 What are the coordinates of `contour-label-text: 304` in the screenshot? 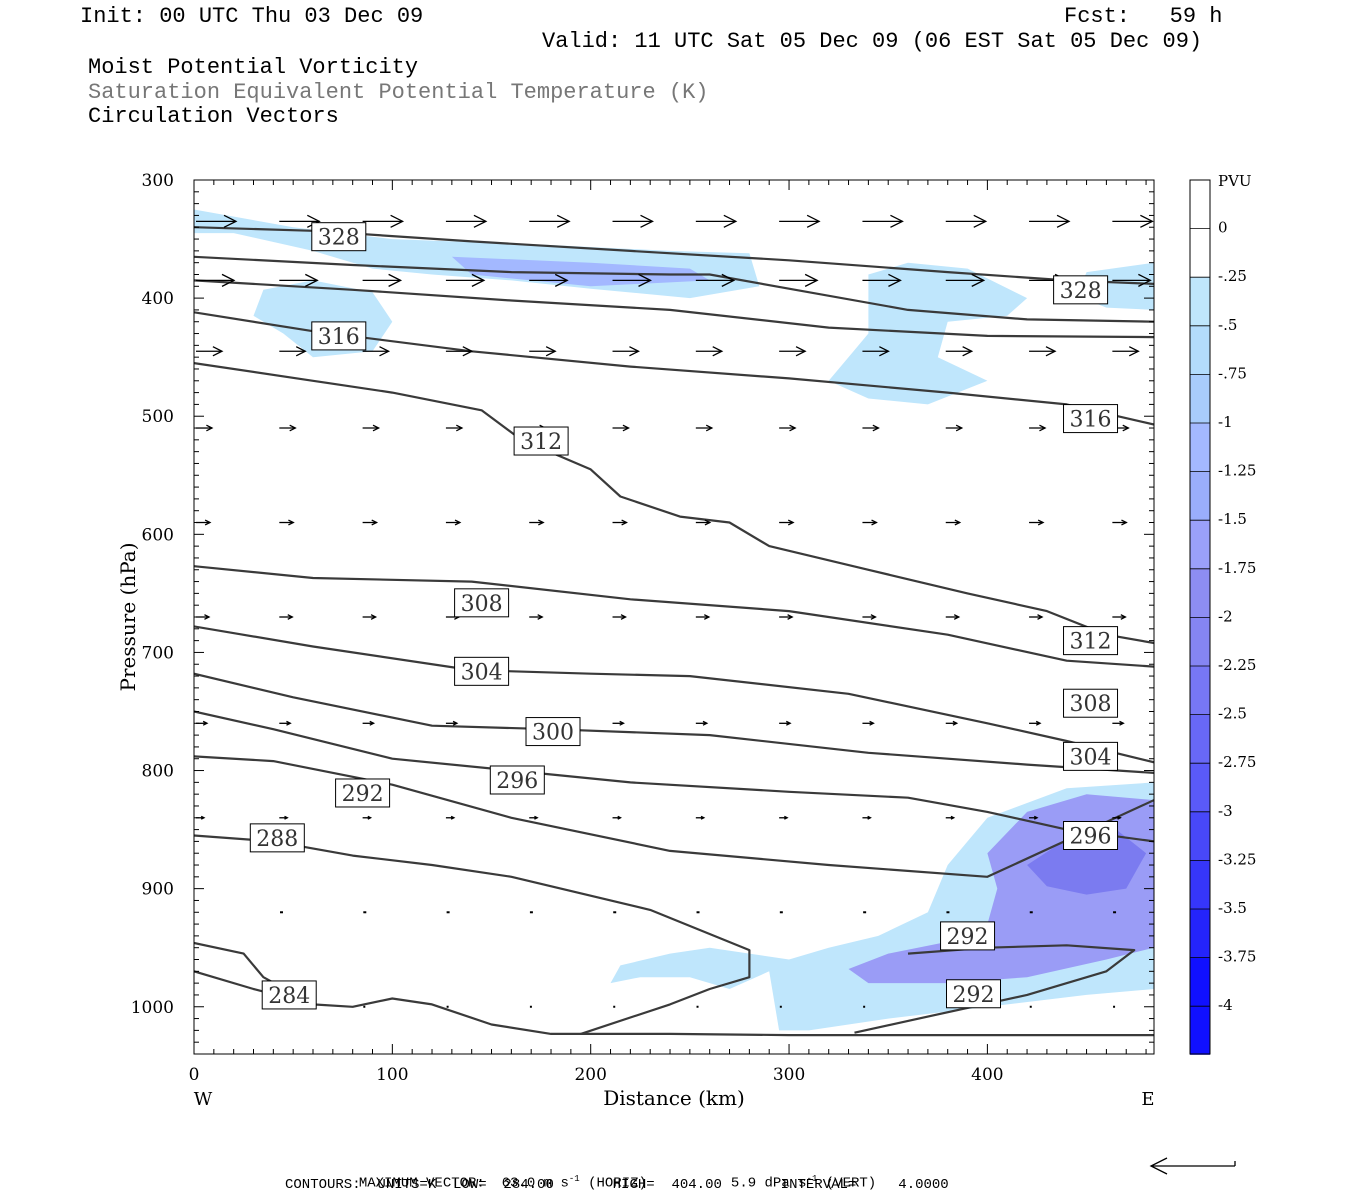 It's located at (482, 672).